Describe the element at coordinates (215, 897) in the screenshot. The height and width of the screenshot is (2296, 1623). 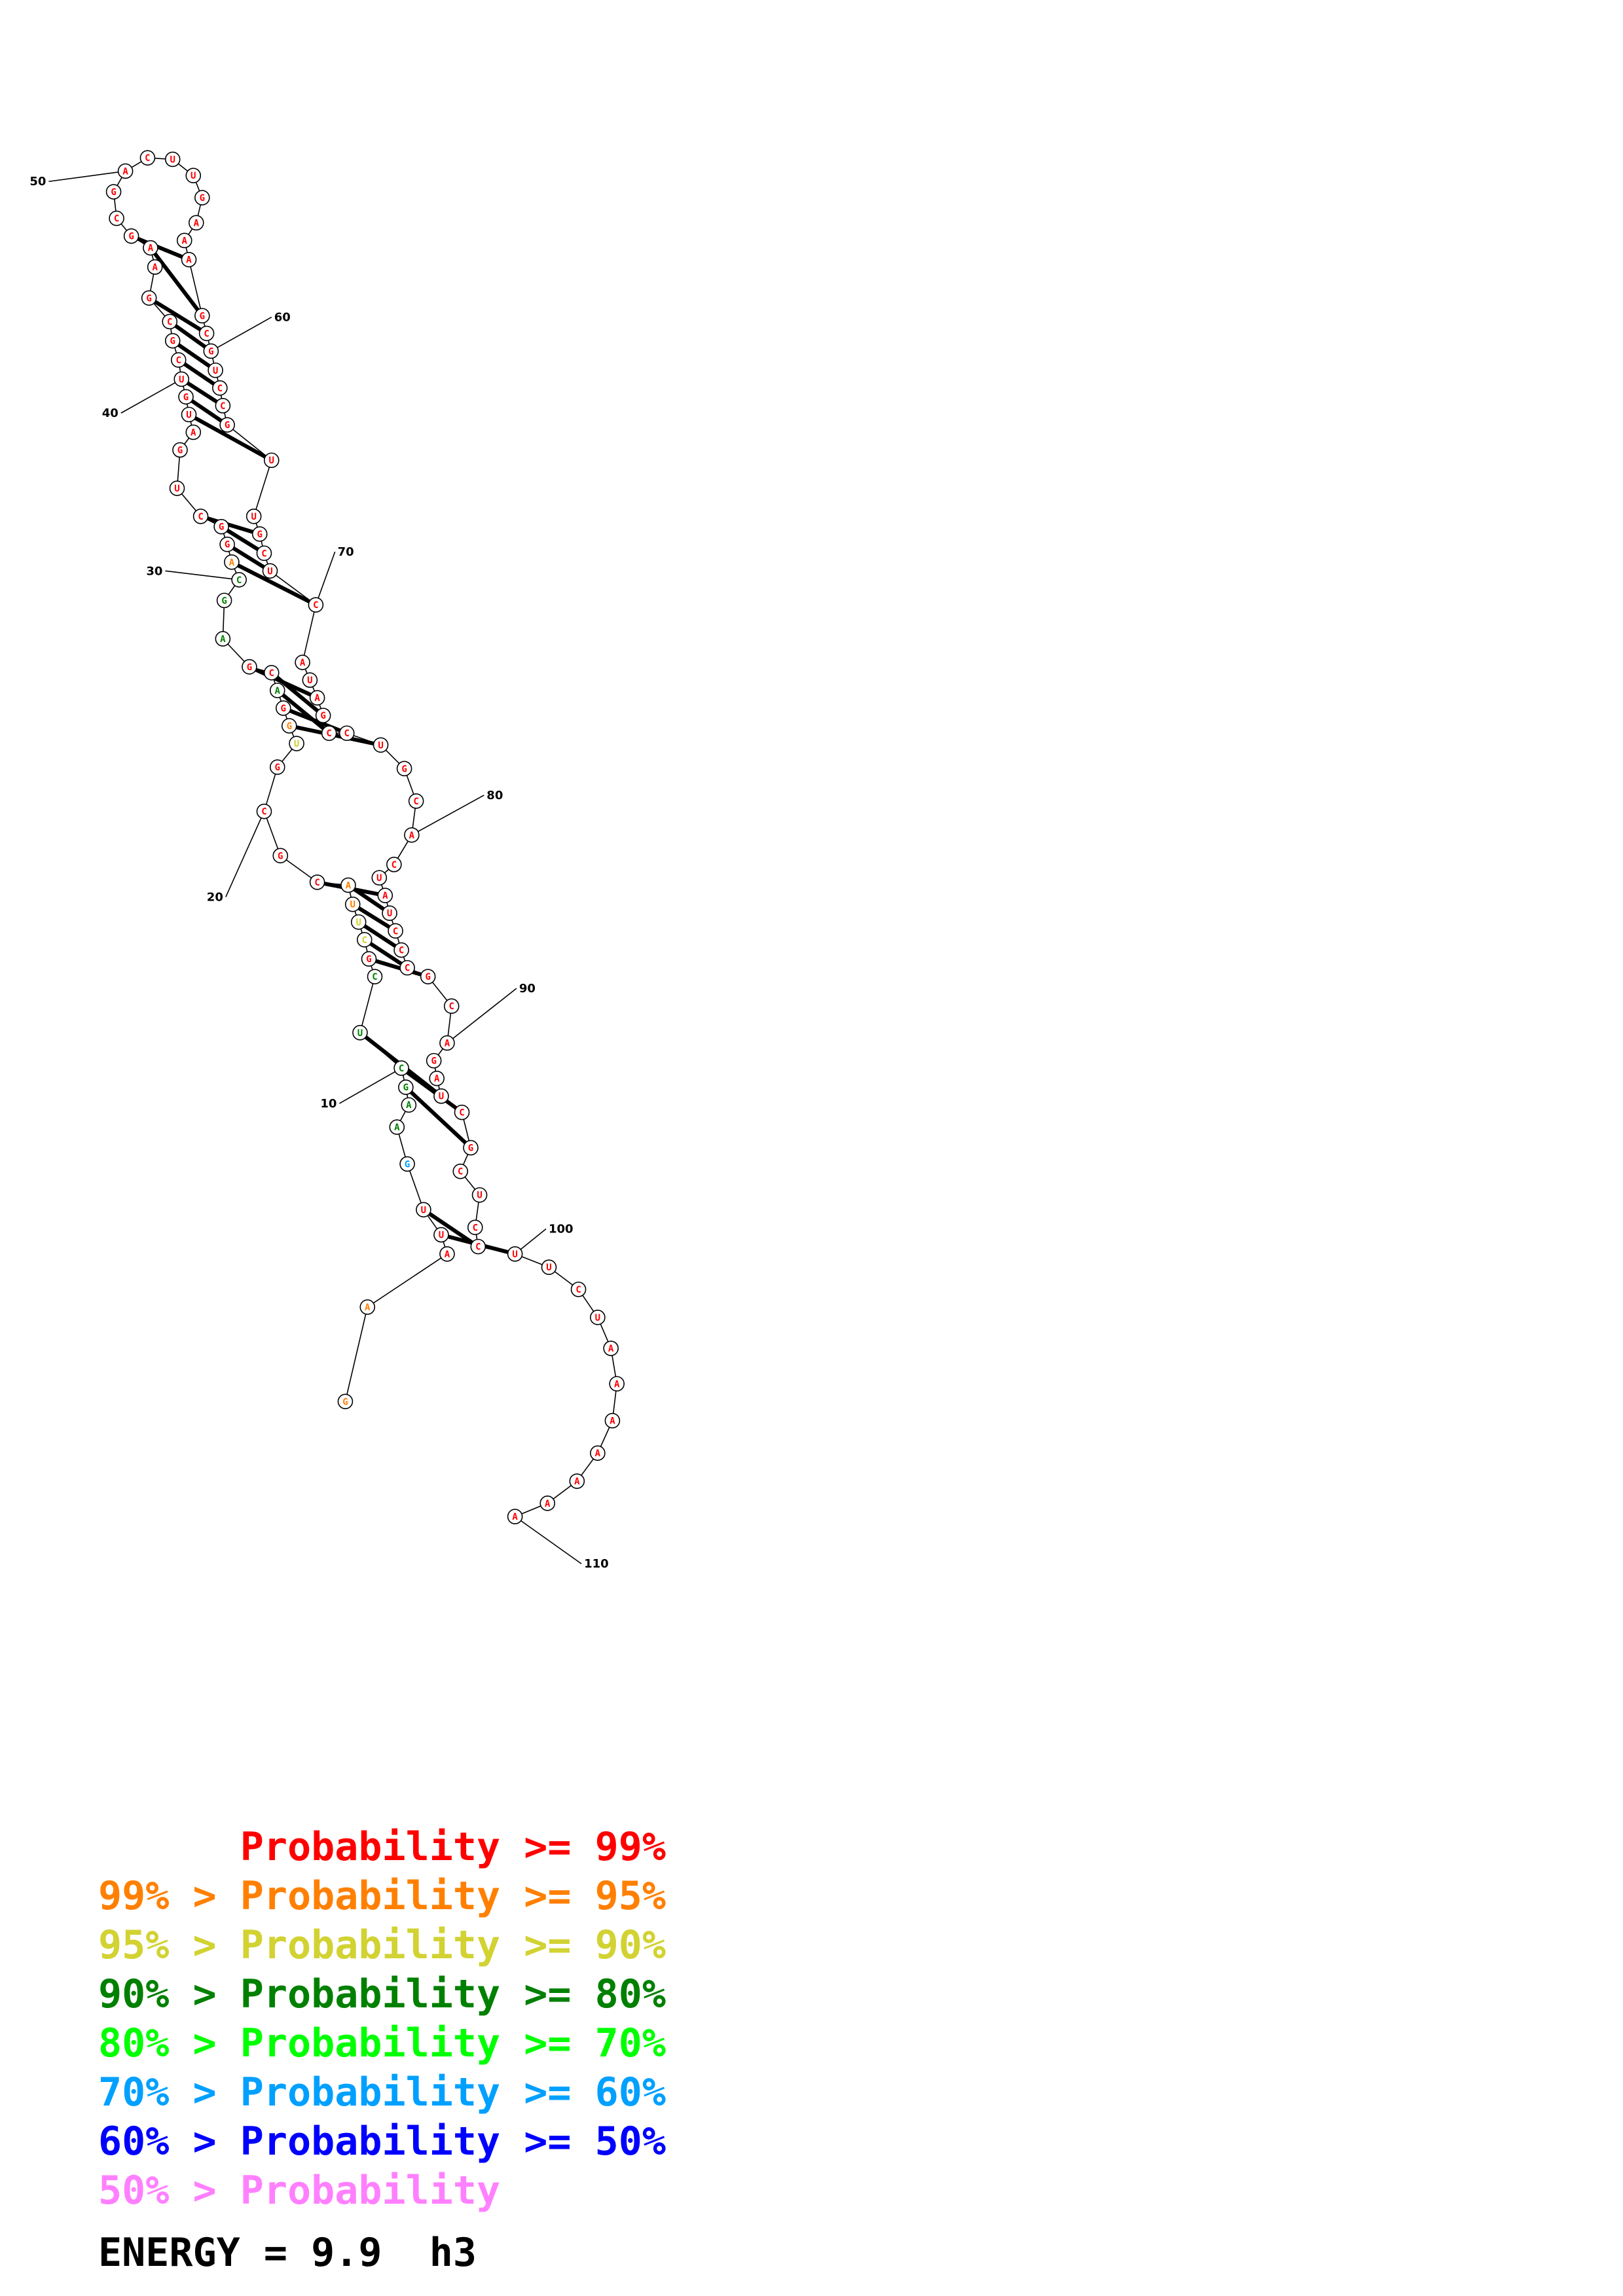
I see `position-label: 20` at that location.